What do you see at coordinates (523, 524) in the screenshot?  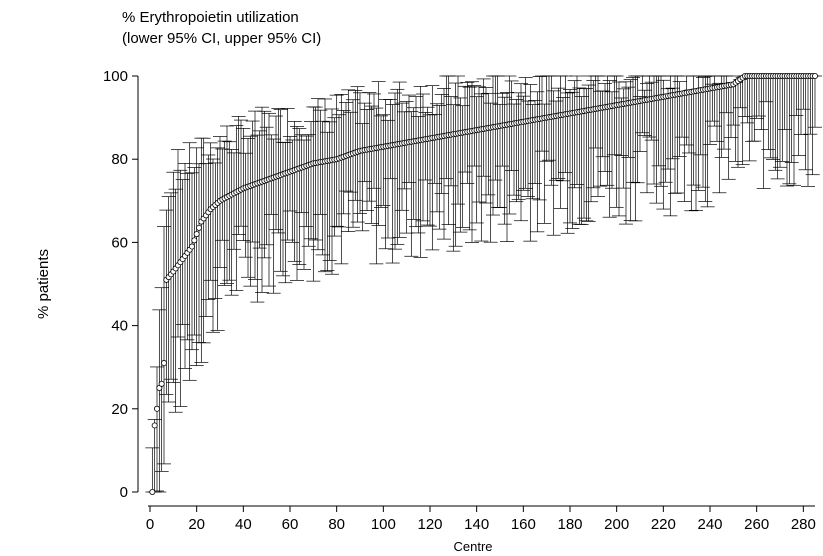 I see `x-tick-label: 160` at bounding box center [523, 524].